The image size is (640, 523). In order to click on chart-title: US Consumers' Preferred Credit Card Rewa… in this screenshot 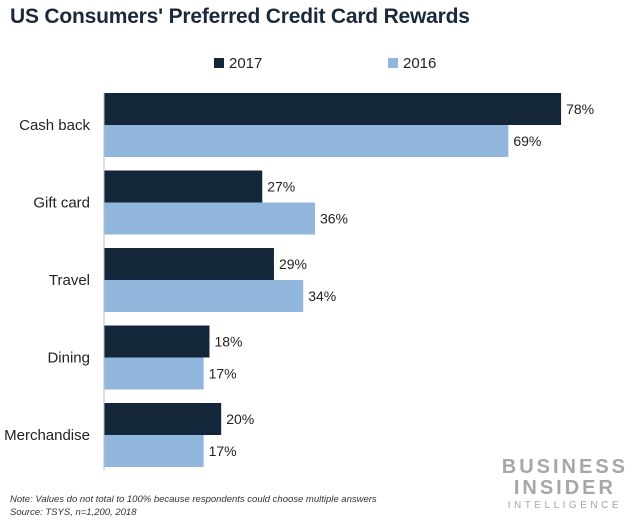, I will do `click(240, 16)`.